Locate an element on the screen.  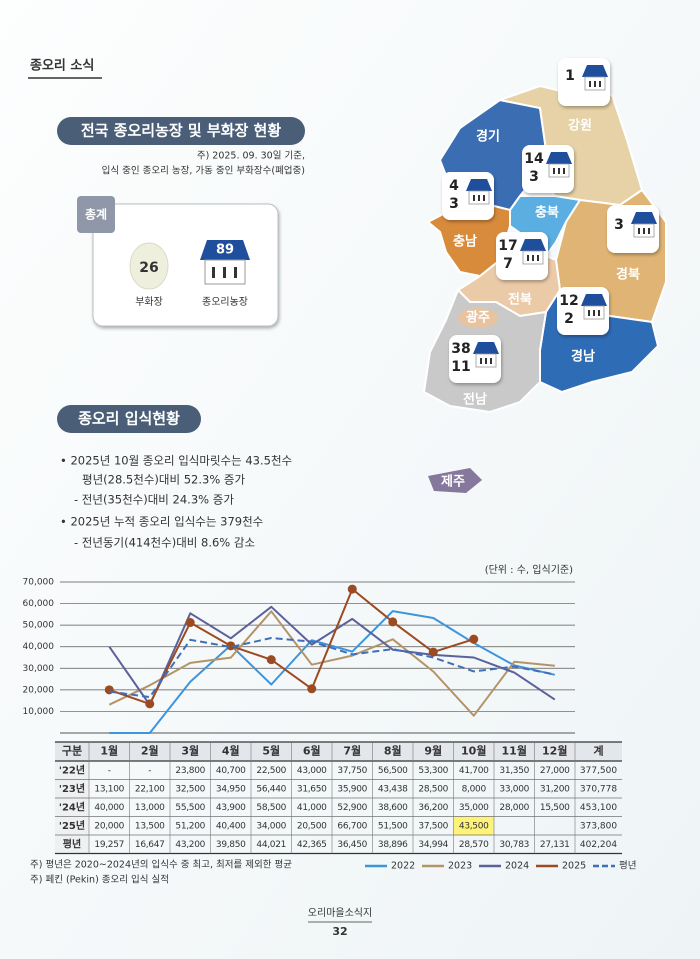
section-label: 종오리 소식 is located at coordinates (62, 66).